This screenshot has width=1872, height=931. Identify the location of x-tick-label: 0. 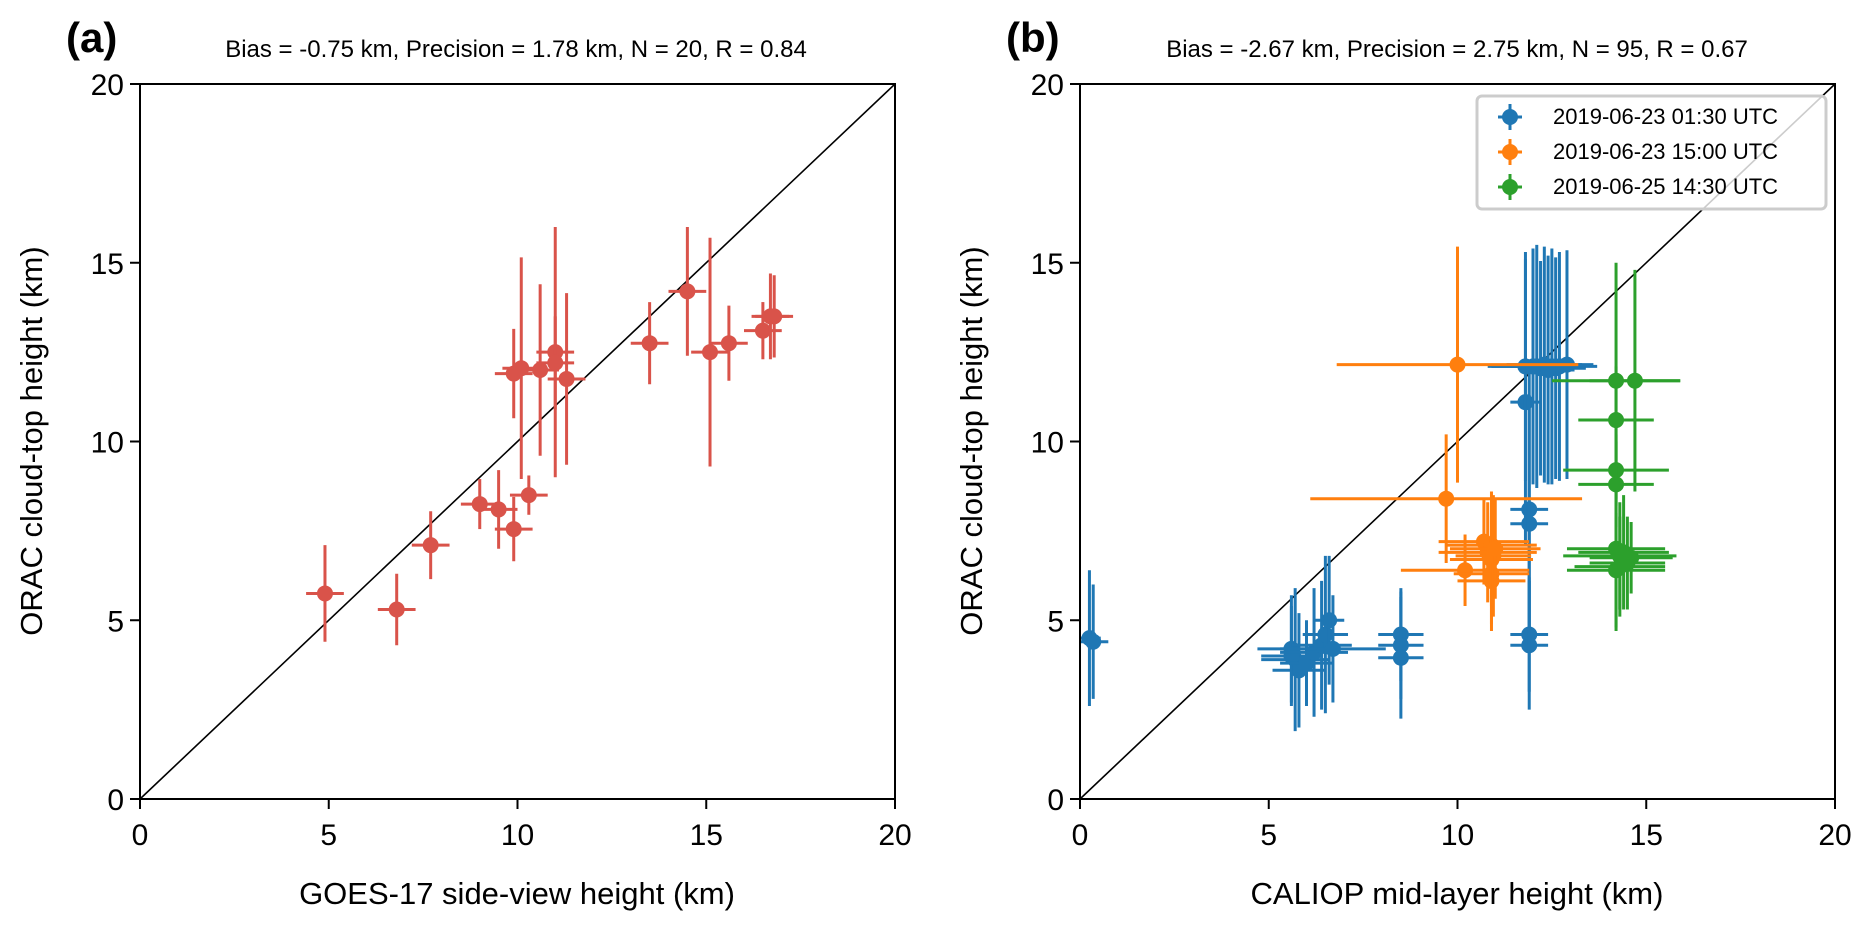
(1080, 835).